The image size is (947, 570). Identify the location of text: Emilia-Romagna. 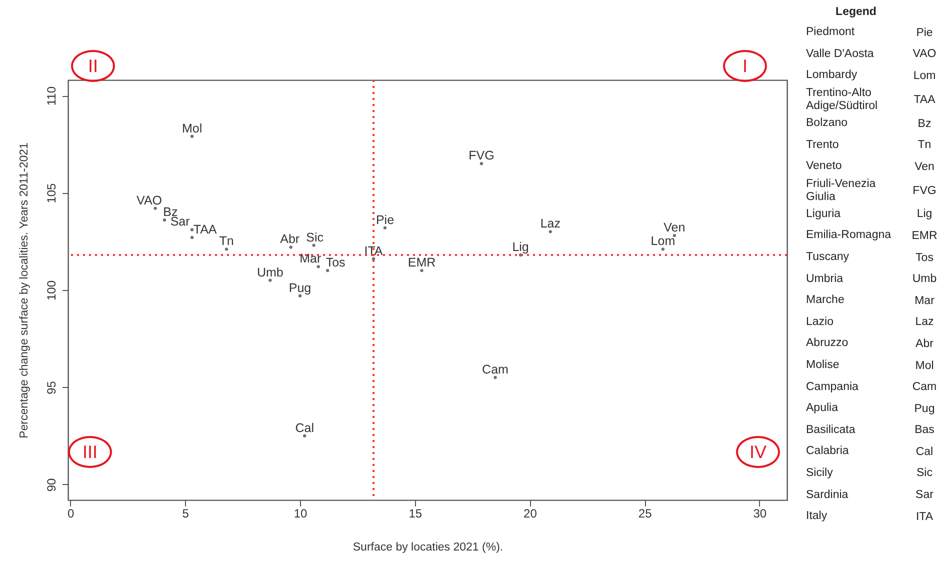
(849, 235).